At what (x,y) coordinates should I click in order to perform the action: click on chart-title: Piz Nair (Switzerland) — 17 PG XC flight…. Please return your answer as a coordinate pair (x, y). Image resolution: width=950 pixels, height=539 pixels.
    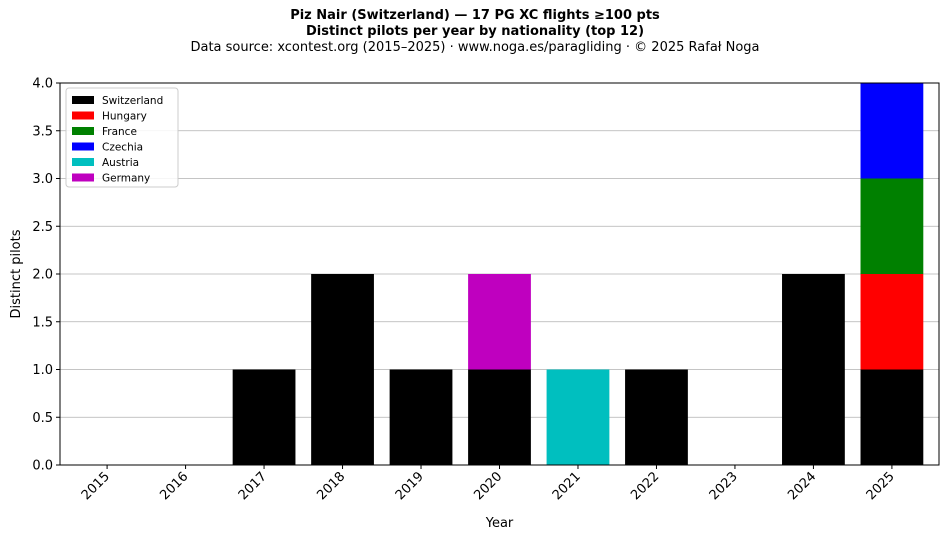
    Looking at the image, I should click on (475, 15).